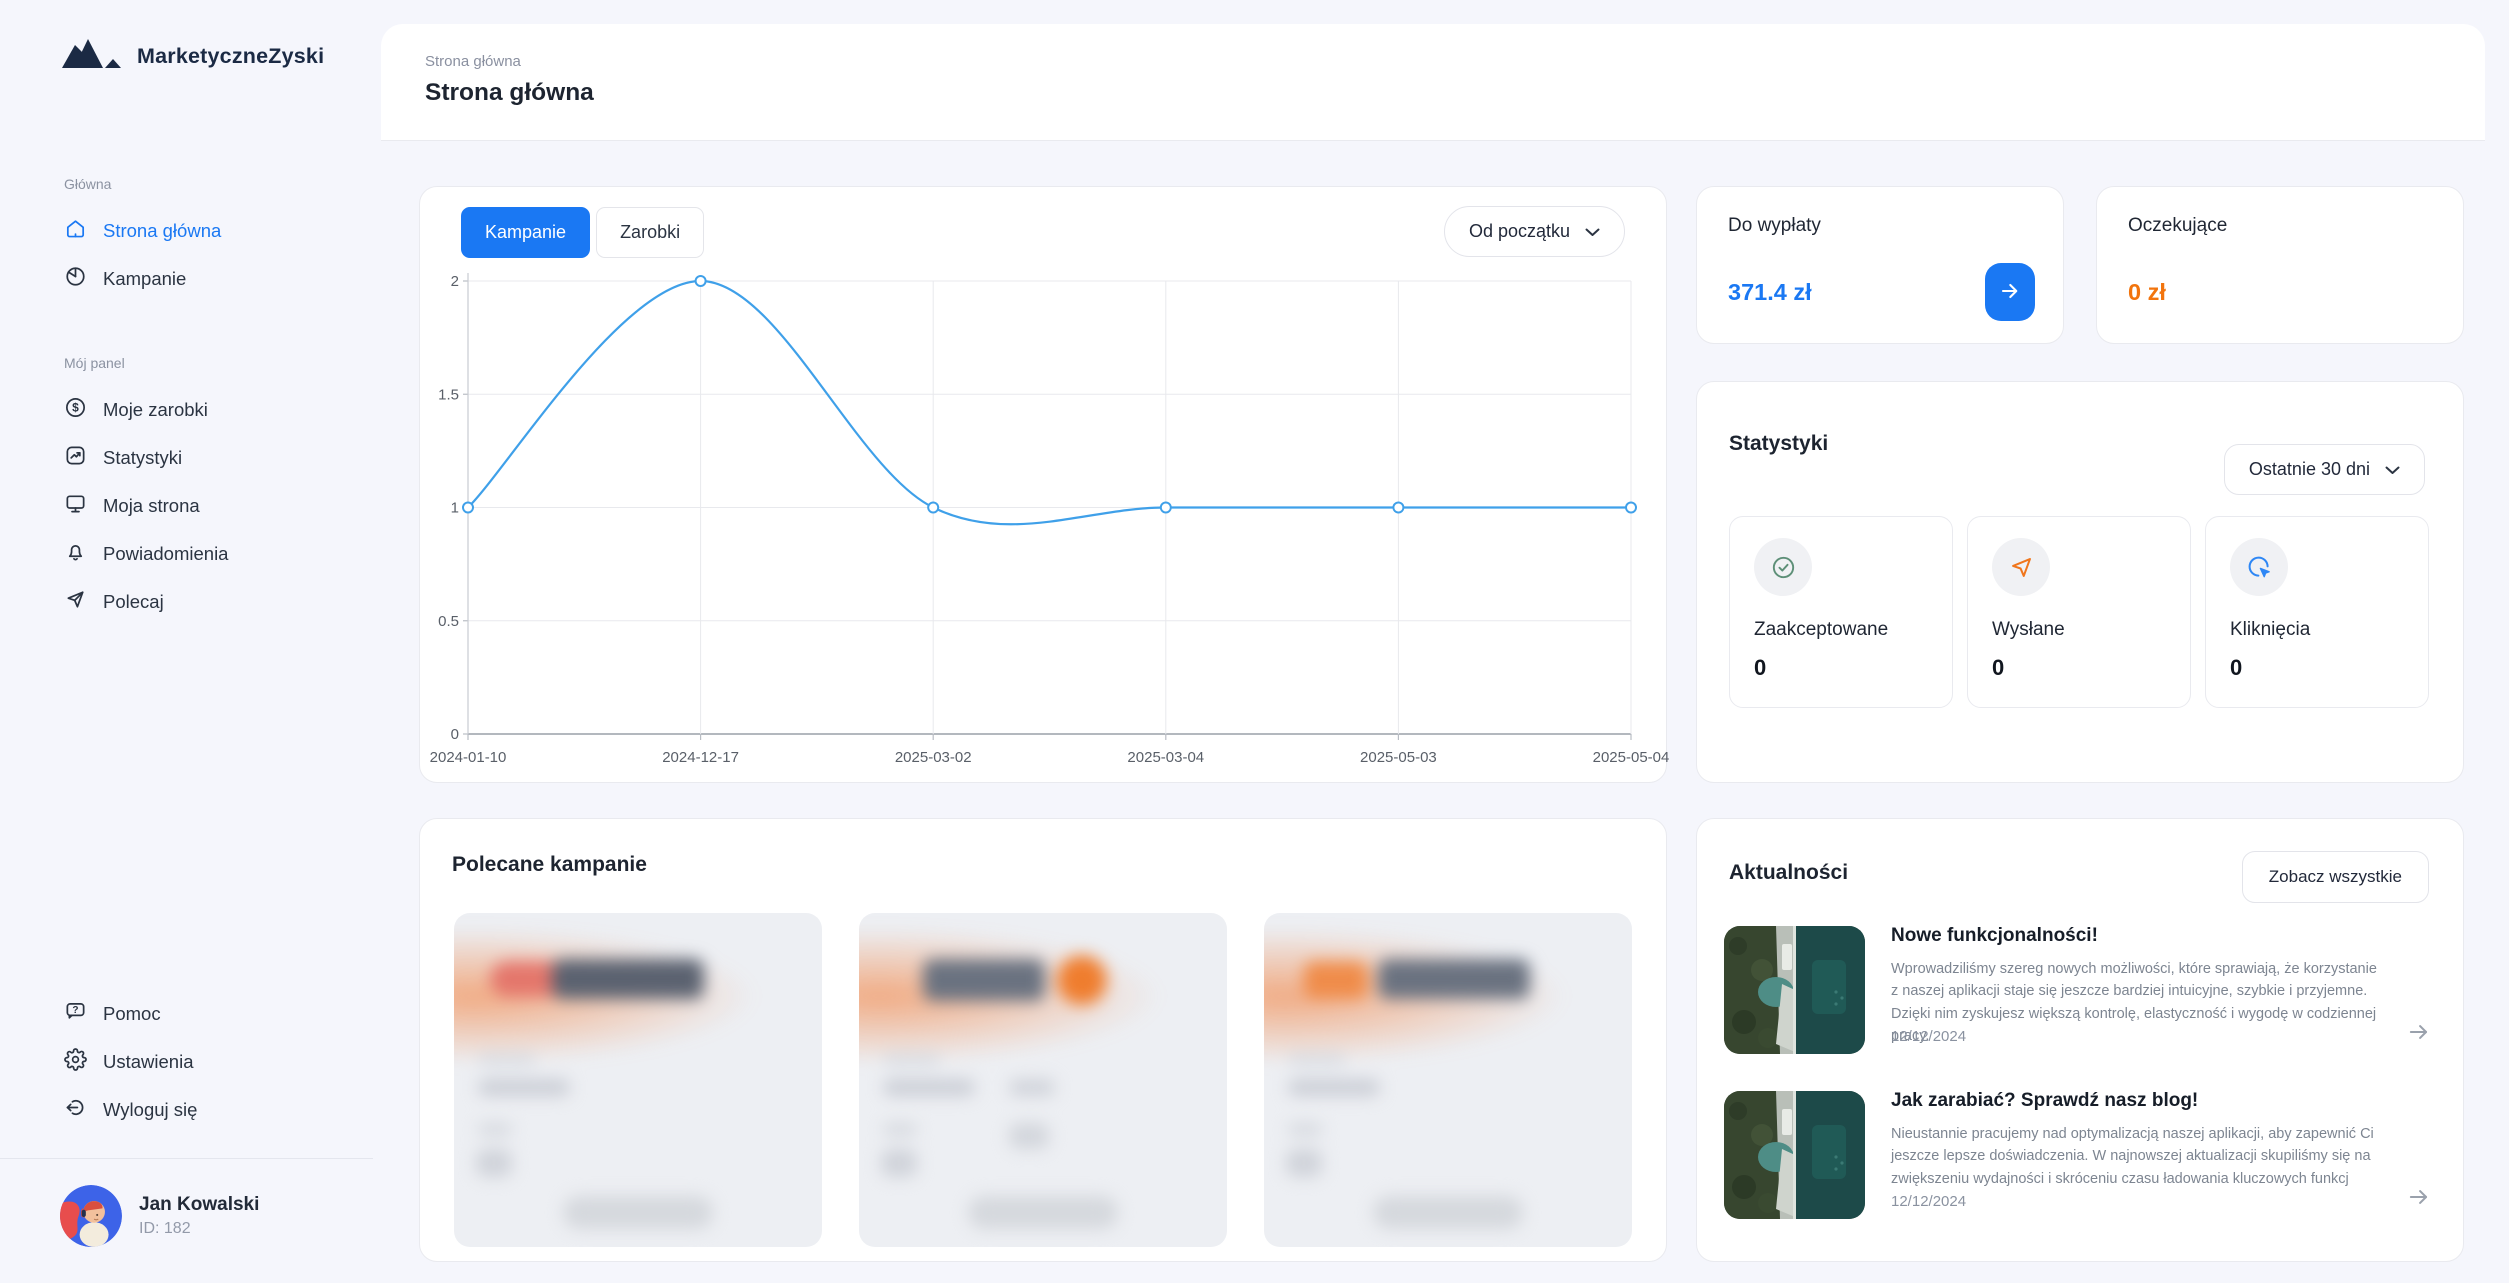 The width and height of the screenshot is (2509, 1283). Describe the element at coordinates (455, 281) in the screenshot. I see `svg-text: 2` at that location.